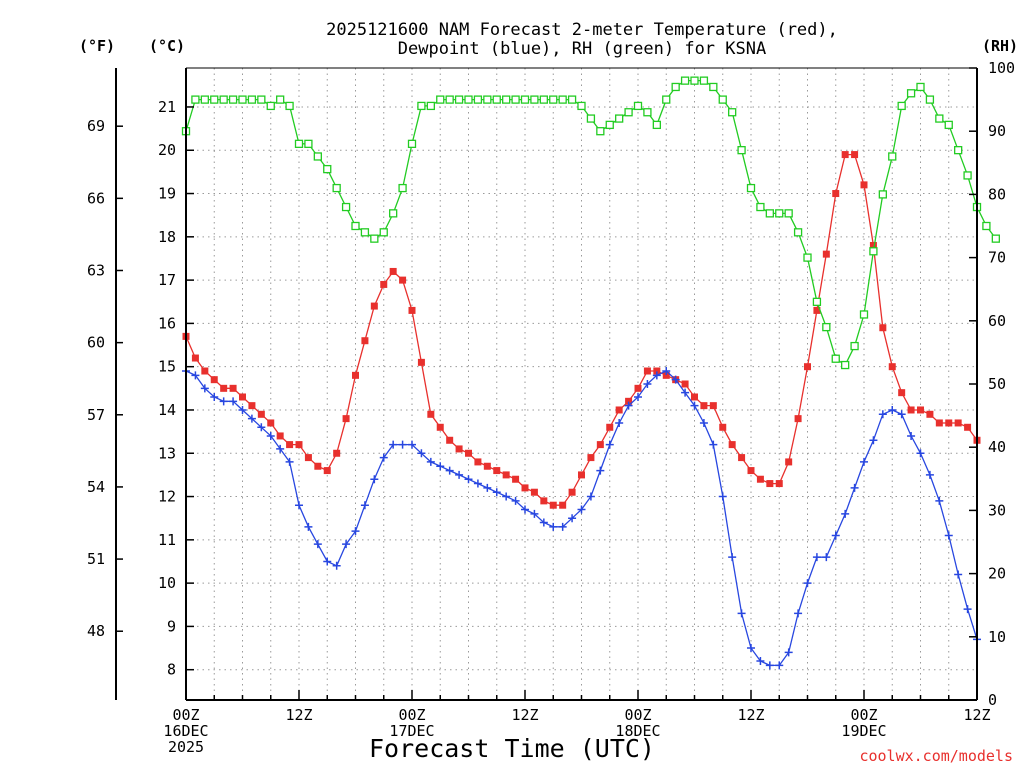 This screenshot has height=768, width=1024. What do you see at coordinates (167, 107) in the screenshot?
I see `celsius-tick-label: 21` at bounding box center [167, 107].